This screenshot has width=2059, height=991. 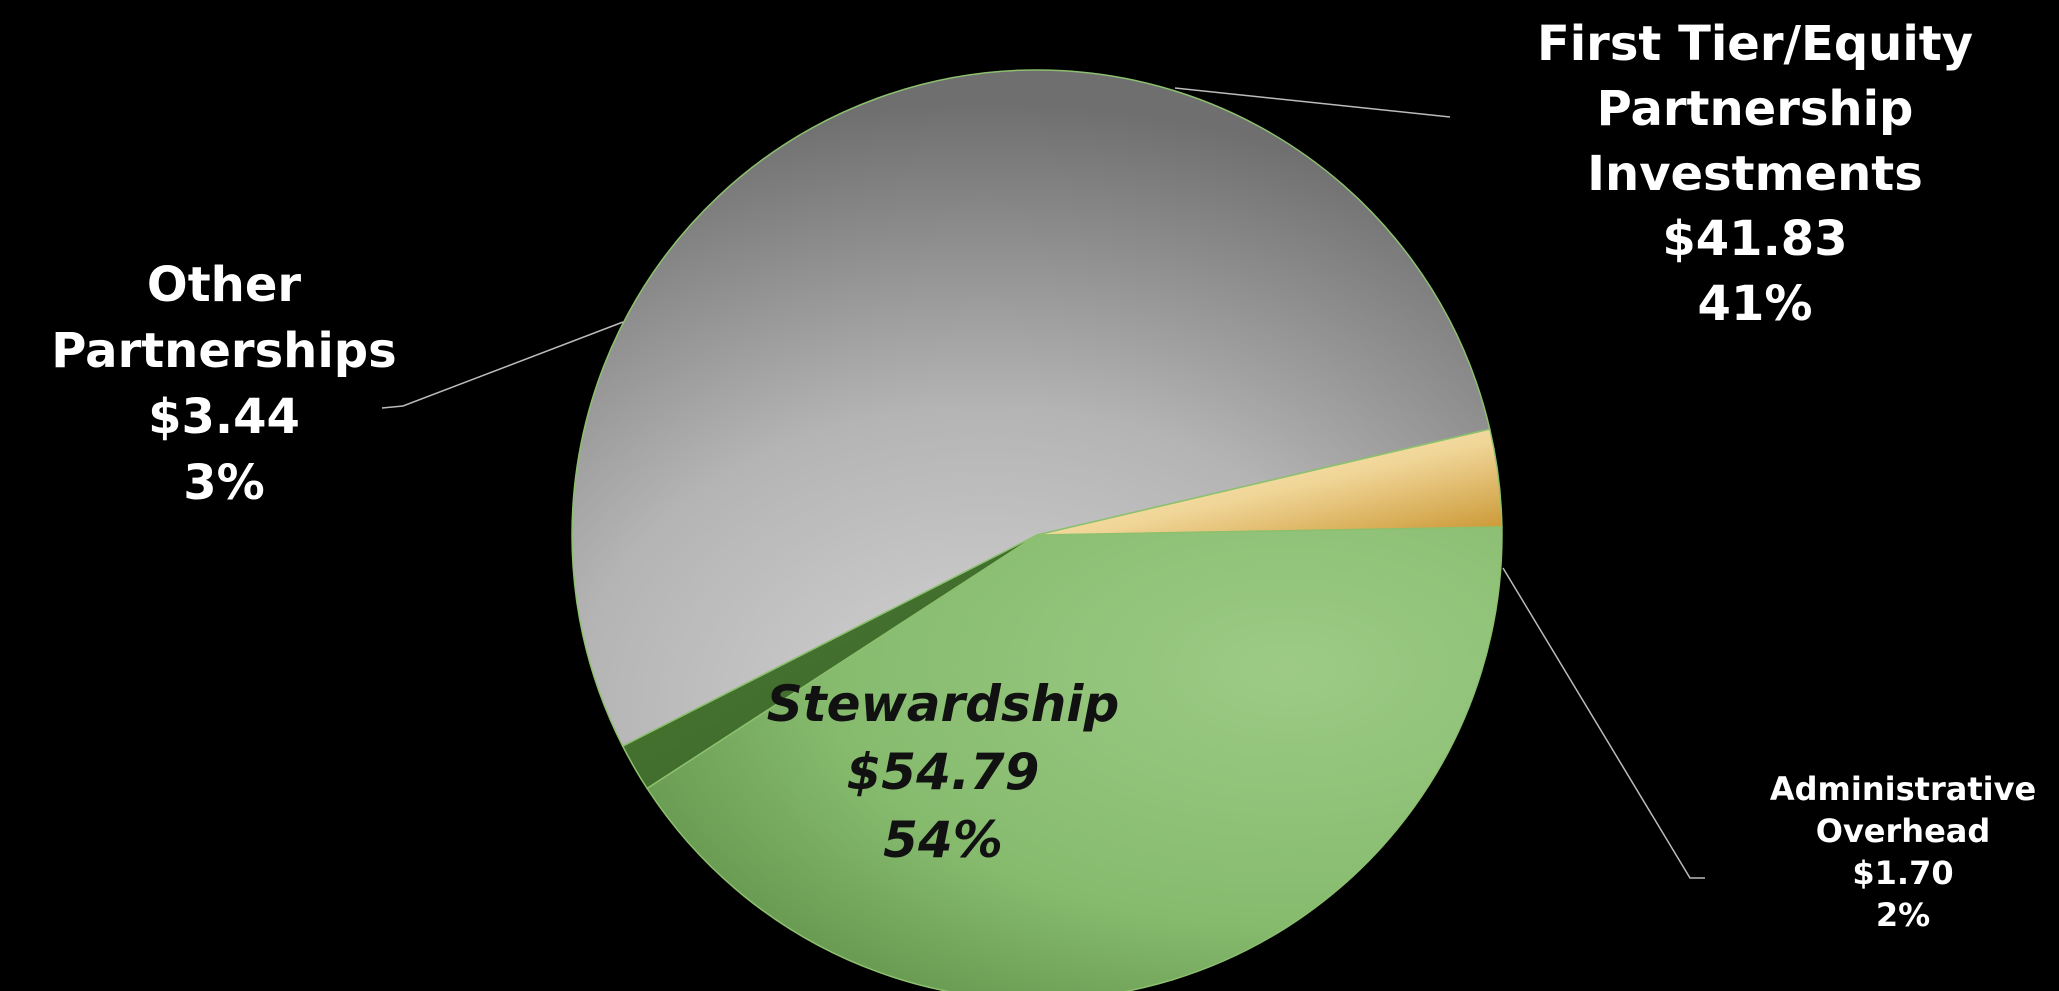 What do you see at coordinates (943, 704) in the screenshot?
I see `data-label-stewardship-name: Stewardship` at bounding box center [943, 704].